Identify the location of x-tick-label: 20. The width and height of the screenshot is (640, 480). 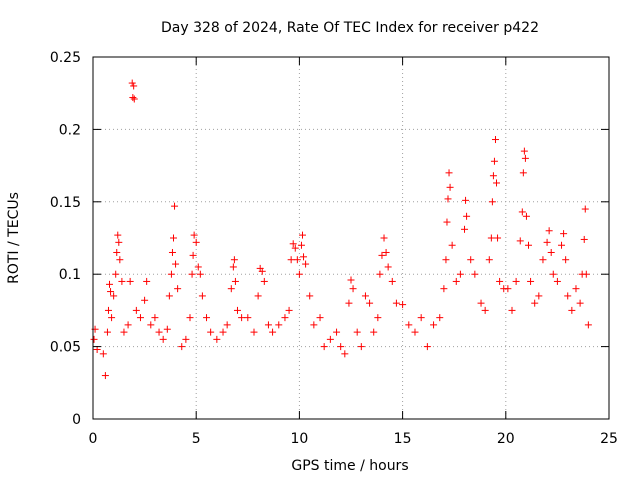
(506, 439).